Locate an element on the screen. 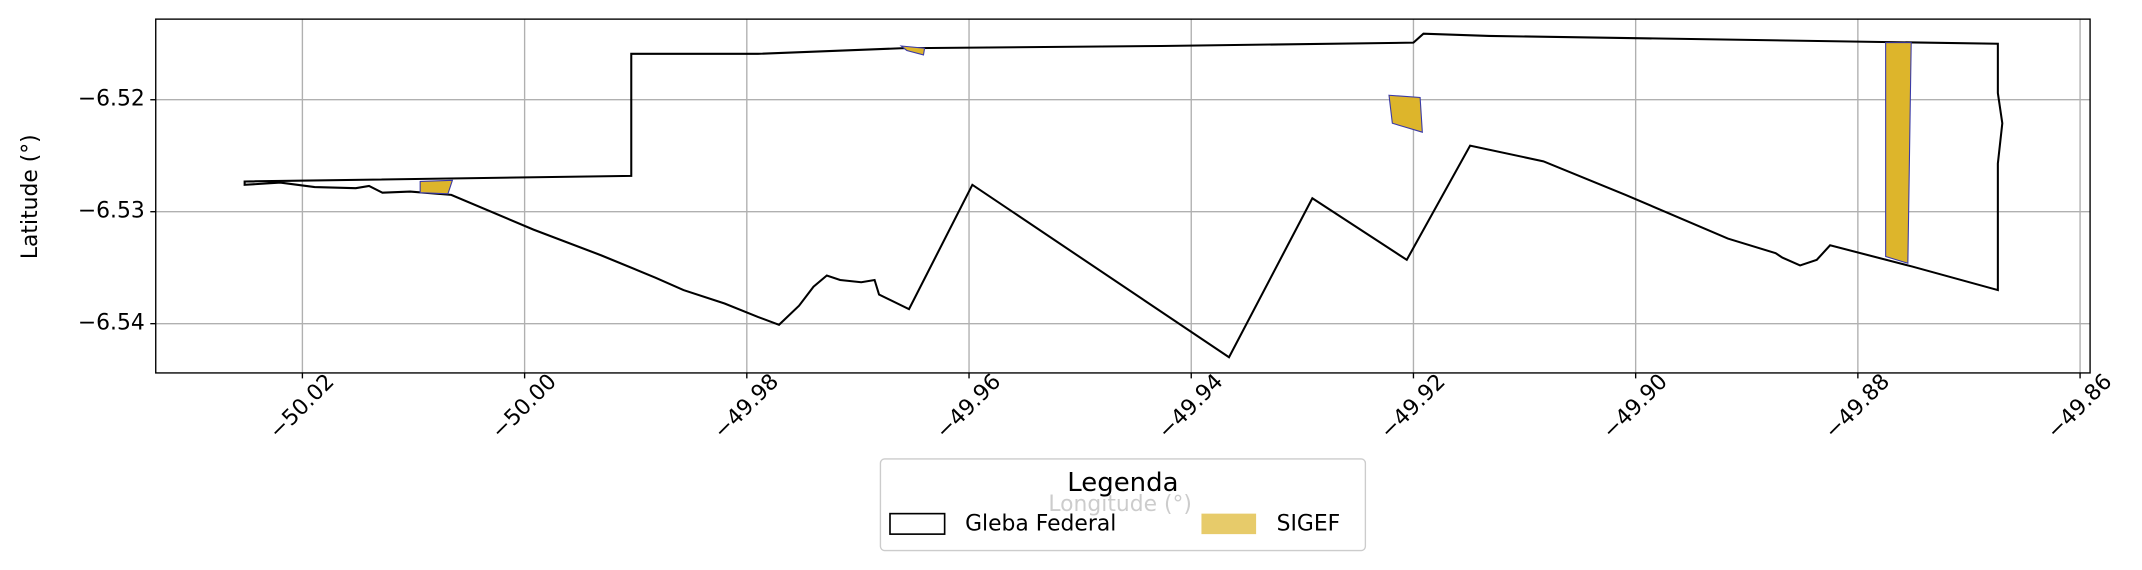 Image resolution: width=2142 pixels, height=570 pixels. legend-label: Gleba Federal is located at coordinates (1040, 524).